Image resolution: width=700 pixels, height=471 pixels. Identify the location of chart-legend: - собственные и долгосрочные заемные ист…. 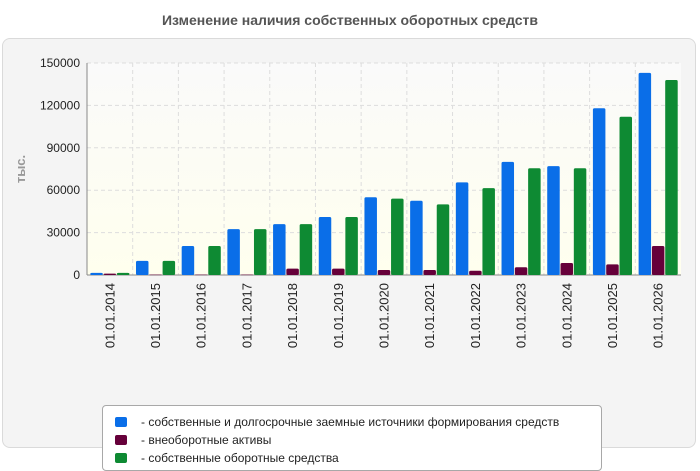
(352, 438).